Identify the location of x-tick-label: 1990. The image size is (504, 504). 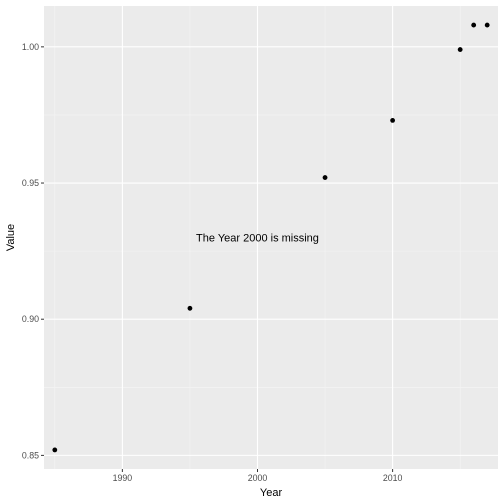
(123, 478).